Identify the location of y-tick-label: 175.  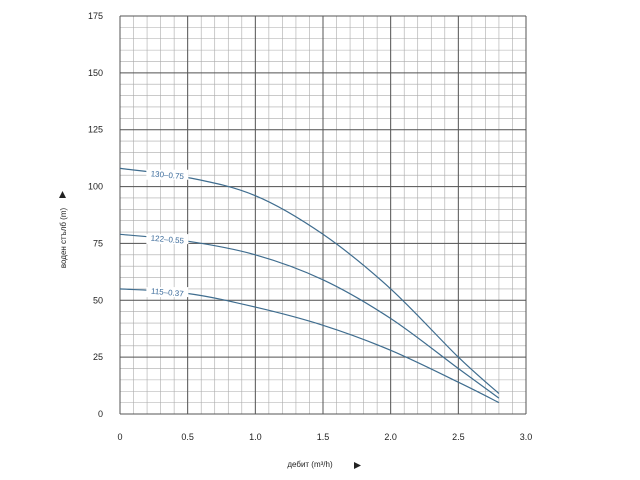
(95, 16).